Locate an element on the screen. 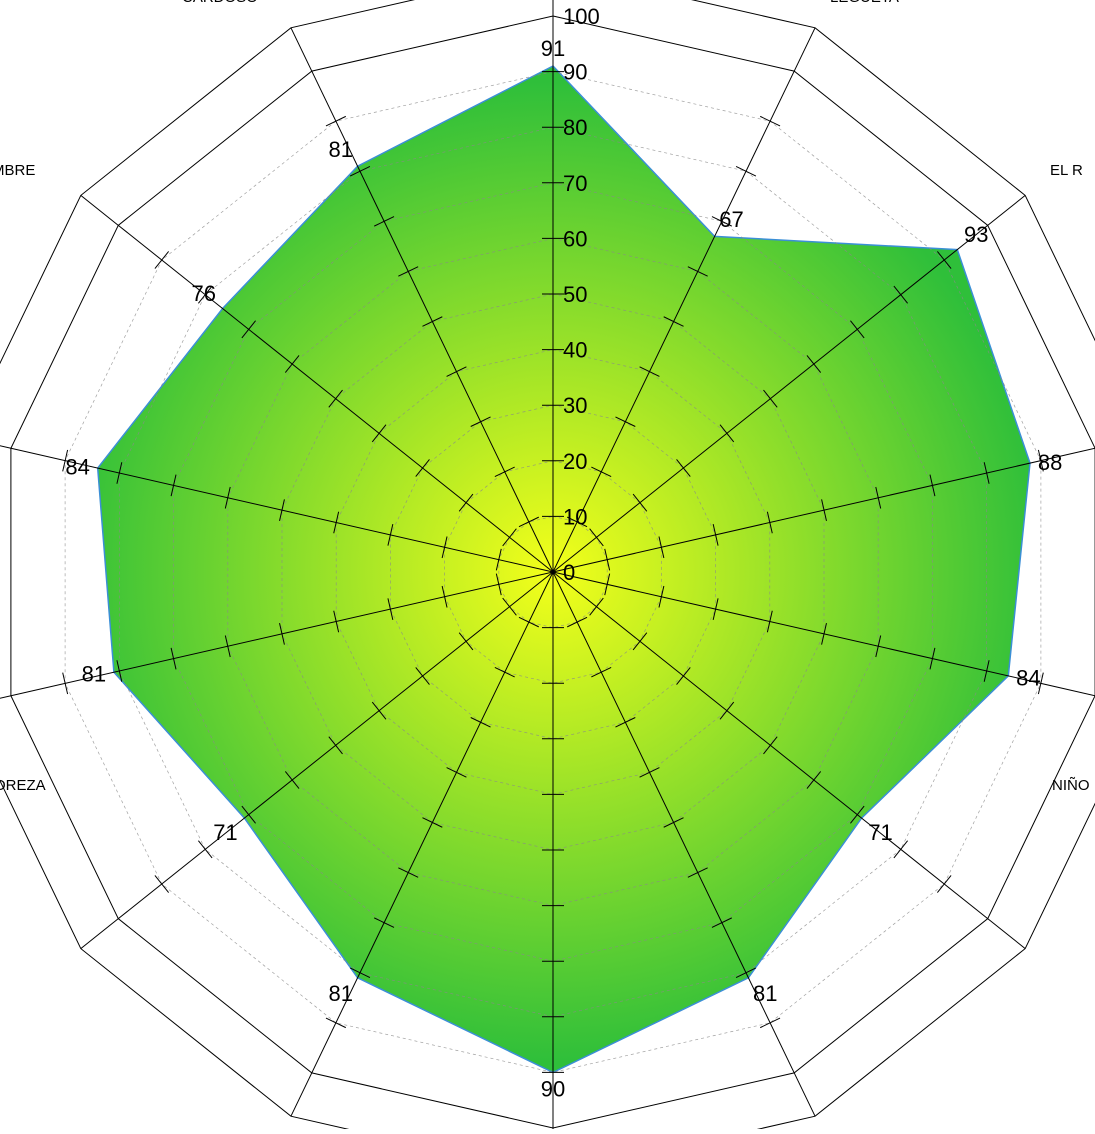 The width and height of the screenshot is (1095, 1134). r-tick-label-7: 70 is located at coordinates (575, 183).